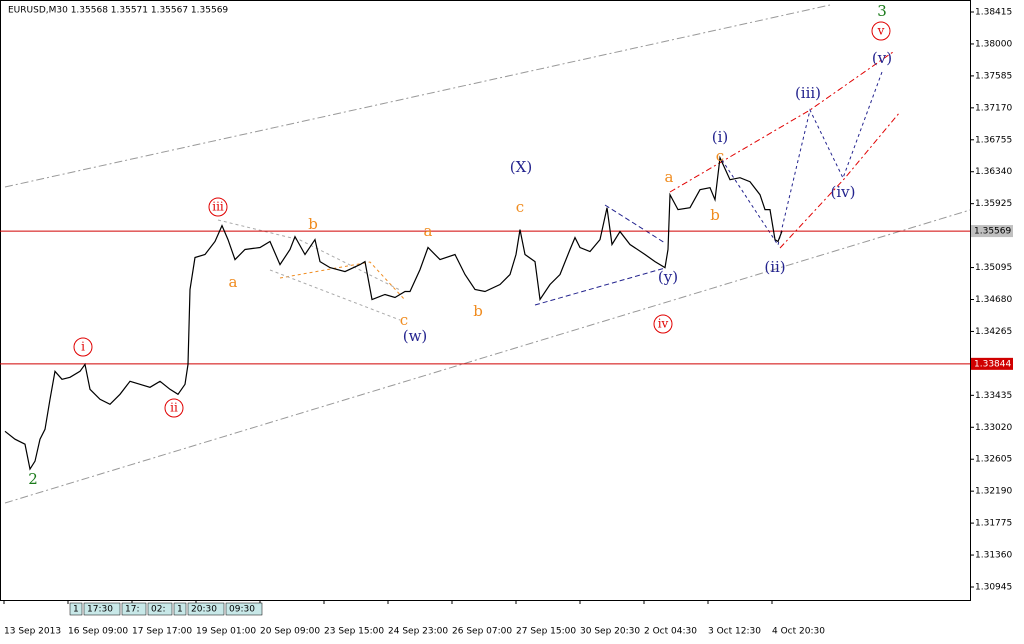 This screenshot has width=1024, height=644. What do you see at coordinates (993, 76) in the screenshot?
I see `y-tick-label: 1.37585` at bounding box center [993, 76].